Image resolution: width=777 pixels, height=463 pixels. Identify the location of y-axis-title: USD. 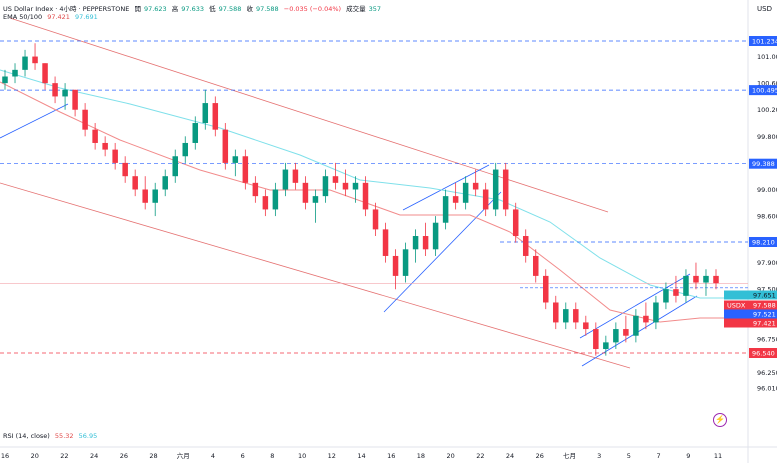
(764, 9).